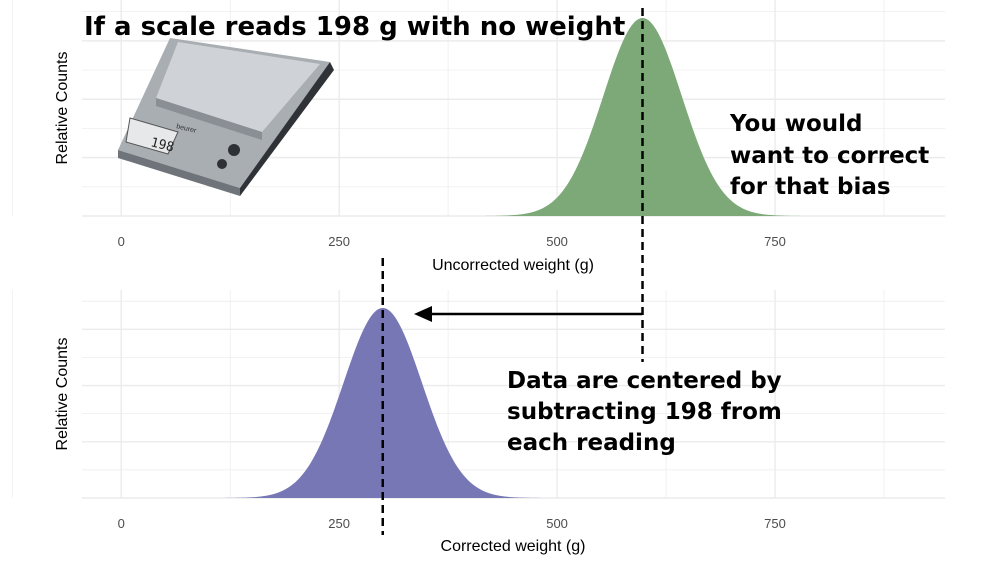  I want to click on scale-display: 198, so click(162, 145).